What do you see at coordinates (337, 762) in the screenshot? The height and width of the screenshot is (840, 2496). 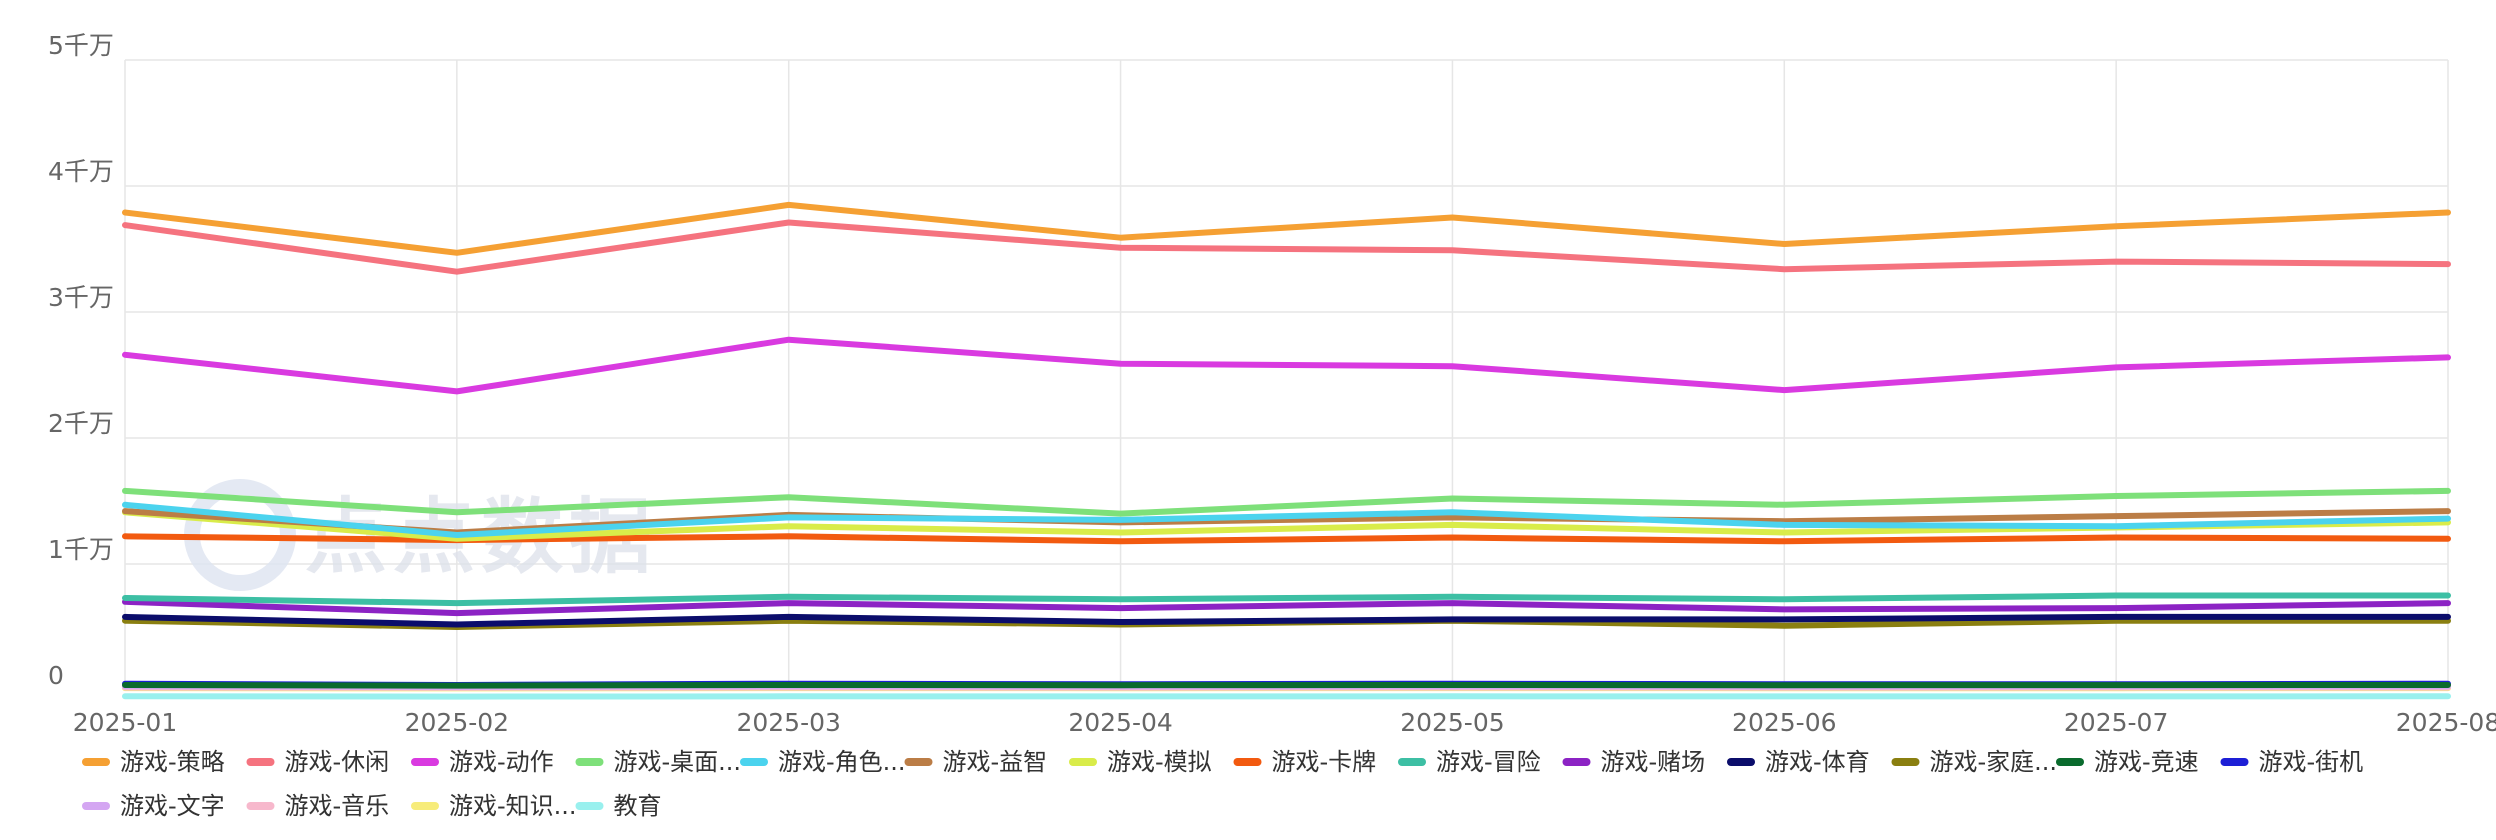 I see `legend-label: 游戏-休闲` at bounding box center [337, 762].